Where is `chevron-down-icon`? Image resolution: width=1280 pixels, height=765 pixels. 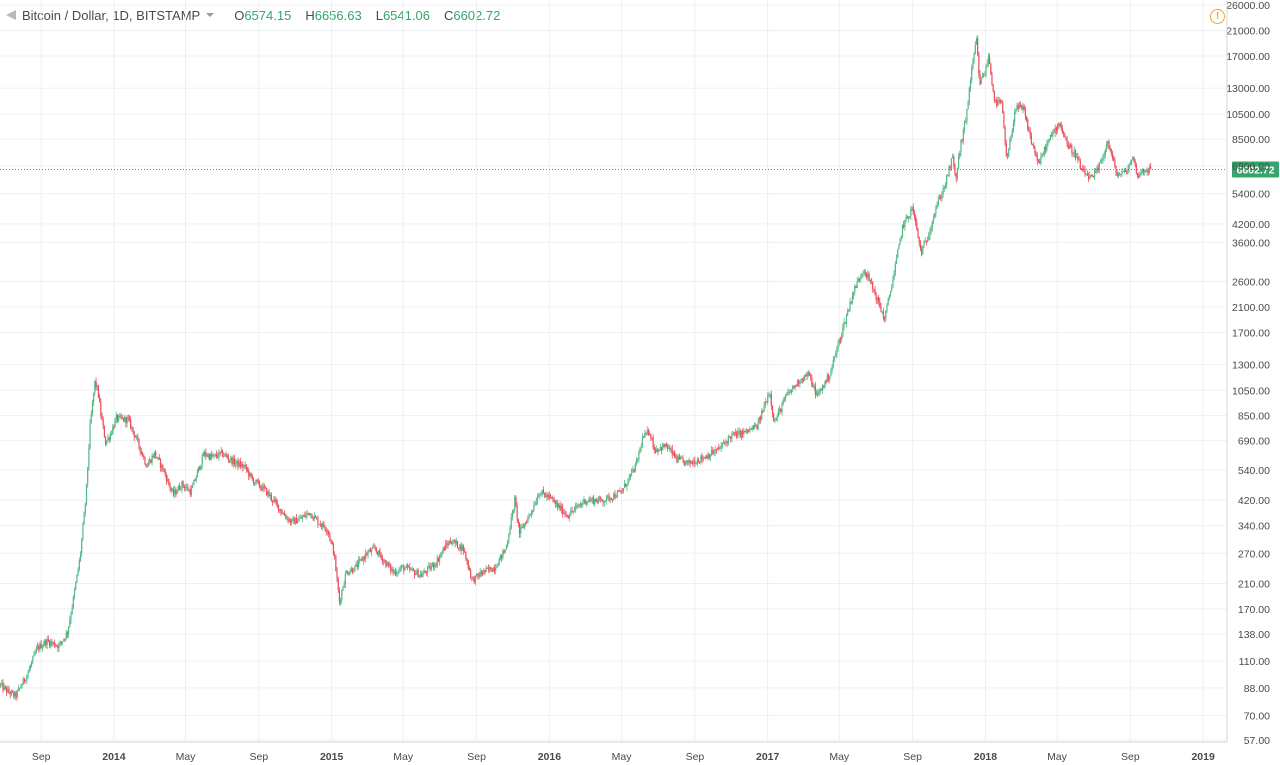
chevron-down-icon is located at coordinates (210, 15).